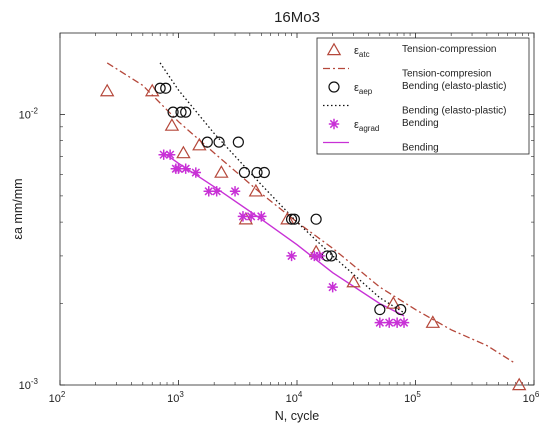 The height and width of the screenshot is (434, 550). What do you see at coordinates (447, 74) in the screenshot?
I see `legend-label: Tension-compresion` at bounding box center [447, 74].